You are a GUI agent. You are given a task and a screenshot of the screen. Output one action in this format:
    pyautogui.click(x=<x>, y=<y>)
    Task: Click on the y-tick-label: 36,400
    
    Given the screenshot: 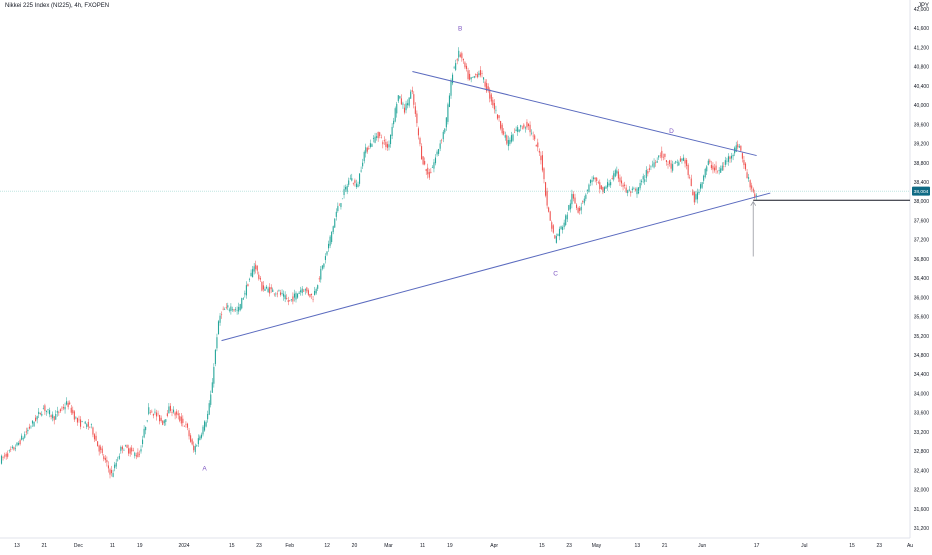 What is the action you would take?
    pyautogui.click(x=922, y=279)
    